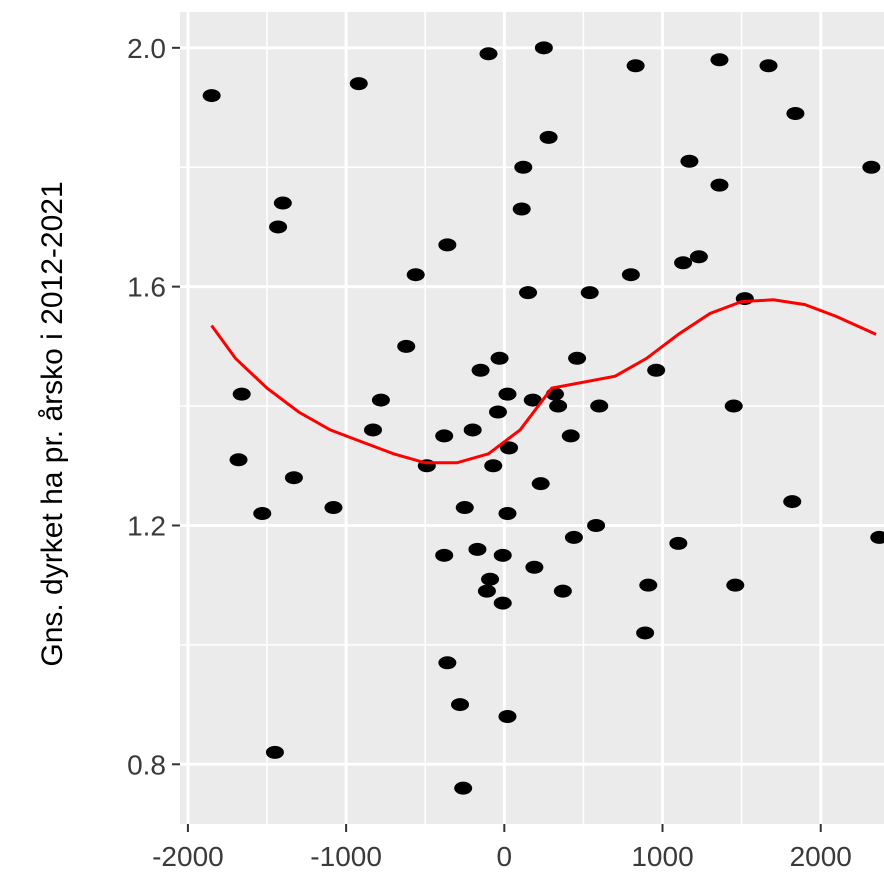 The image size is (884, 877). I want to click on x-tick-label: 1000, so click(662, 856).